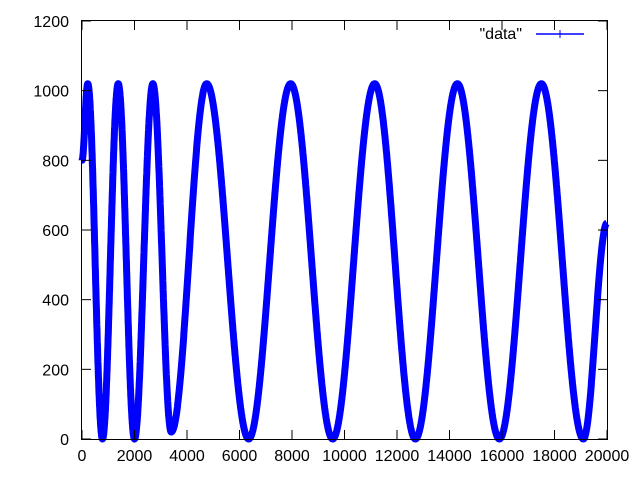  Describe the element at coordinates (344, 456) in the screenshot. I see `x-tick-label-5: 10000` at that location.